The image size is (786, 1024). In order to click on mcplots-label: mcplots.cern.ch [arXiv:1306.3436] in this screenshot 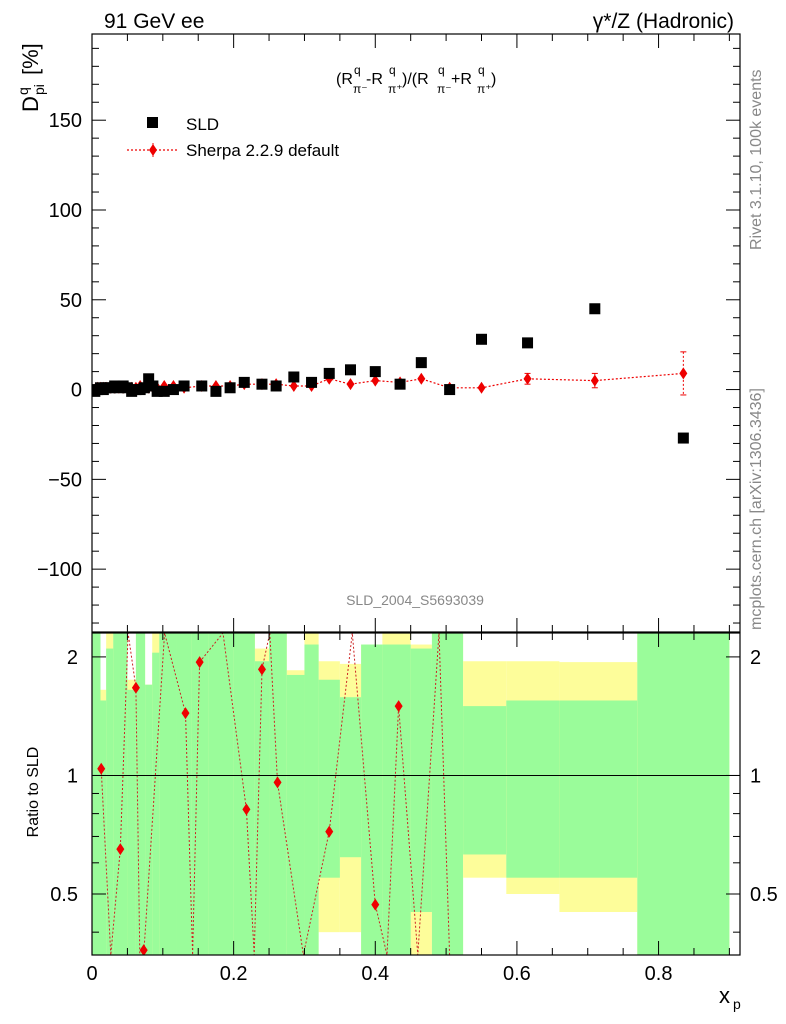, I will do `click(756, 509)`.